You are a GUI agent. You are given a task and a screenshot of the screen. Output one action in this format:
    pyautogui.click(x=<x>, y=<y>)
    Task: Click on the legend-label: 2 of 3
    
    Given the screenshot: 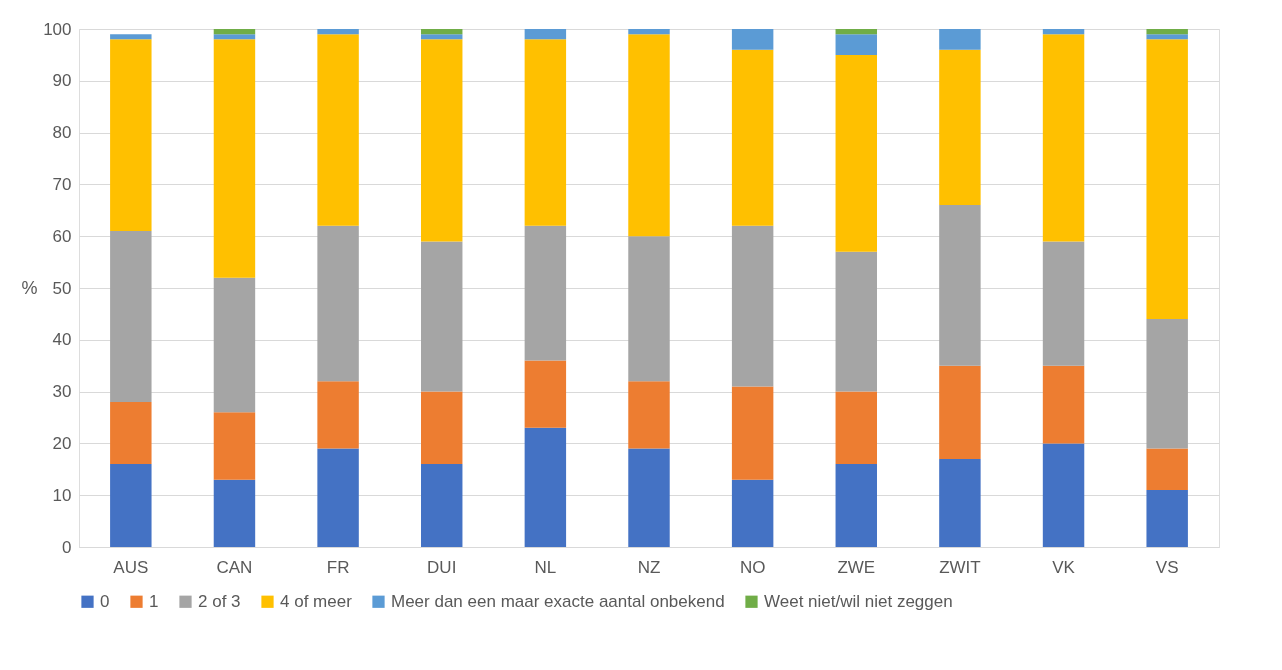 What is the action you would take?
    pyautogui.click(x=219, y=601)
    